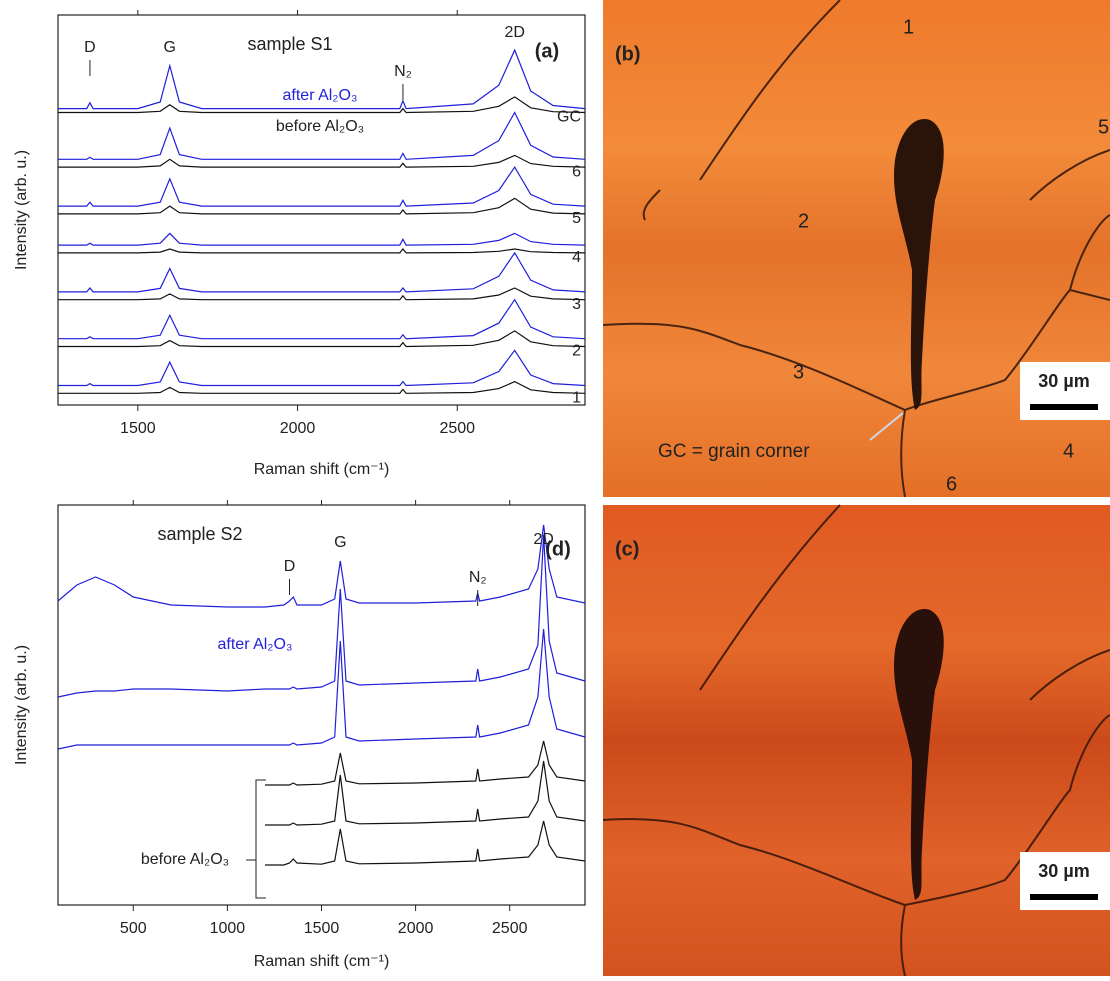  What do you see at coordinates (228, 928) in the screenshot?
I see `x-tick-label: 1000` at bounding box center [228, 928].